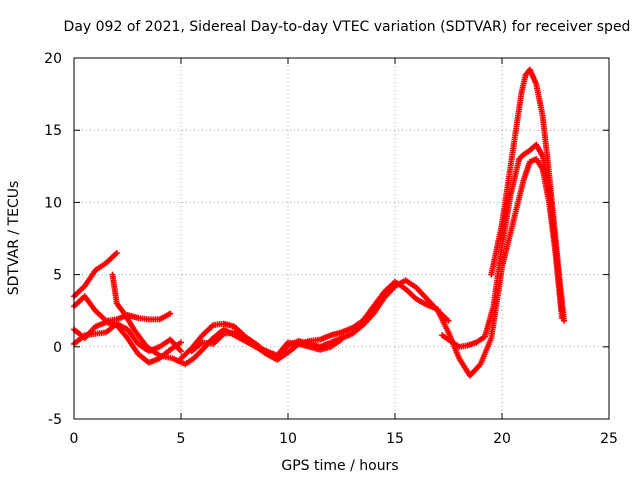 The width and height of the screenshot is (640, 480). What do you see at coordinates (57, 276) in the screenshot?
I see `y-tick-label: 5` at bounding box center [57, 276].